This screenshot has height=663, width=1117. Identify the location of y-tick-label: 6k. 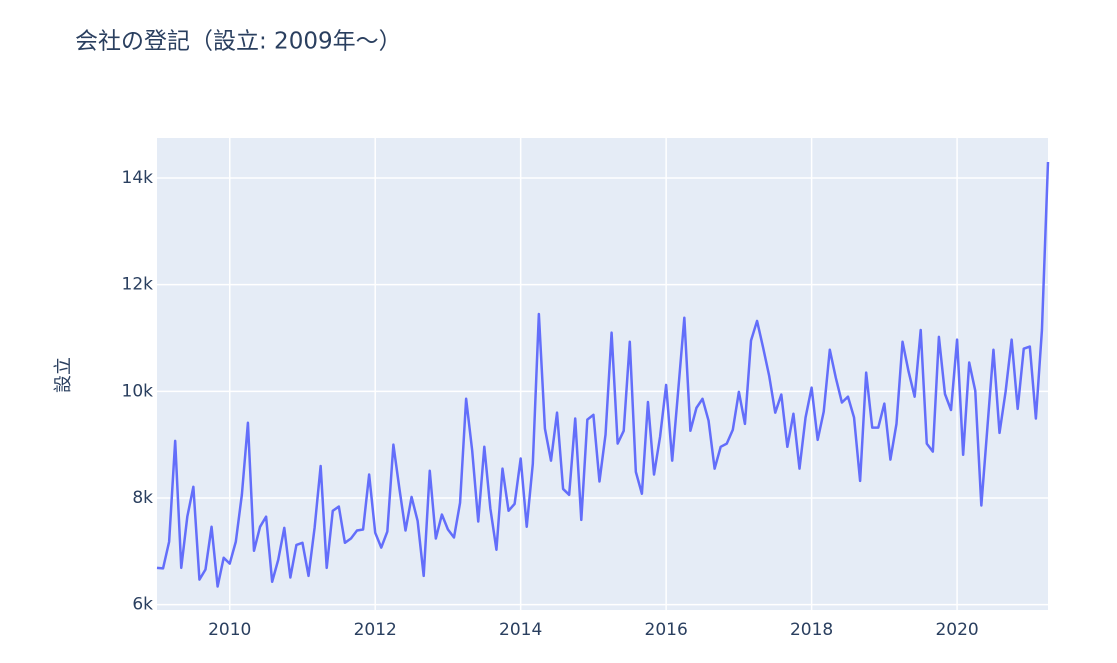
(142, 605).